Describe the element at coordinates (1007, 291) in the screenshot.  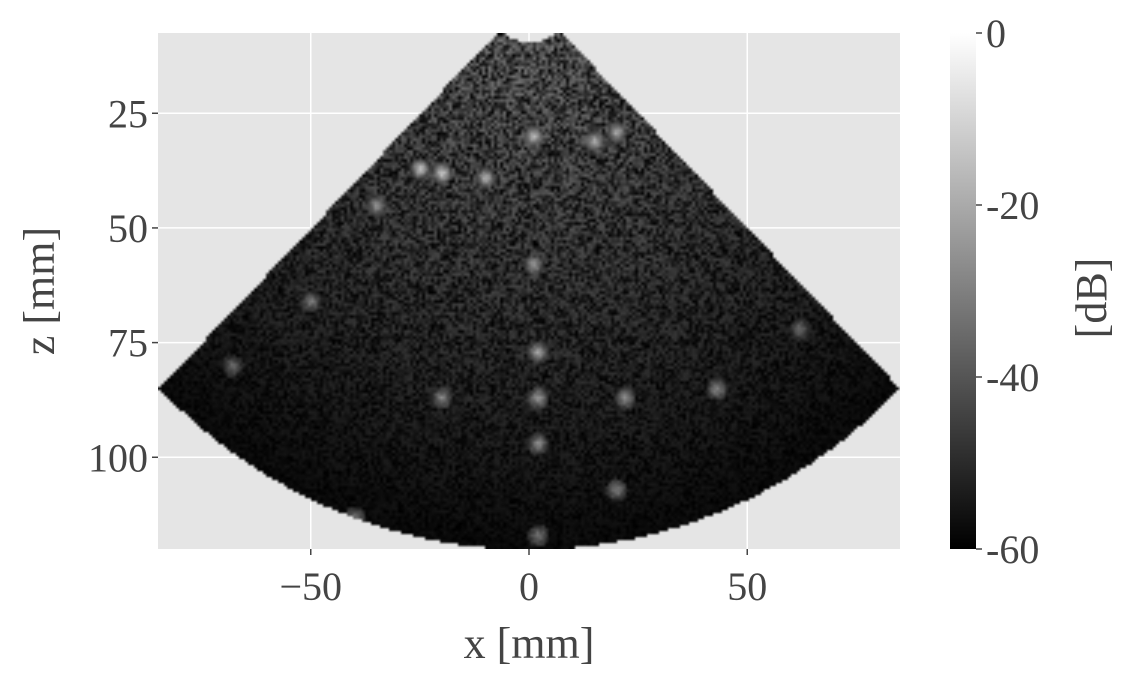
I see `colorbar-axis: 0 -20 -40 -60` at that location.